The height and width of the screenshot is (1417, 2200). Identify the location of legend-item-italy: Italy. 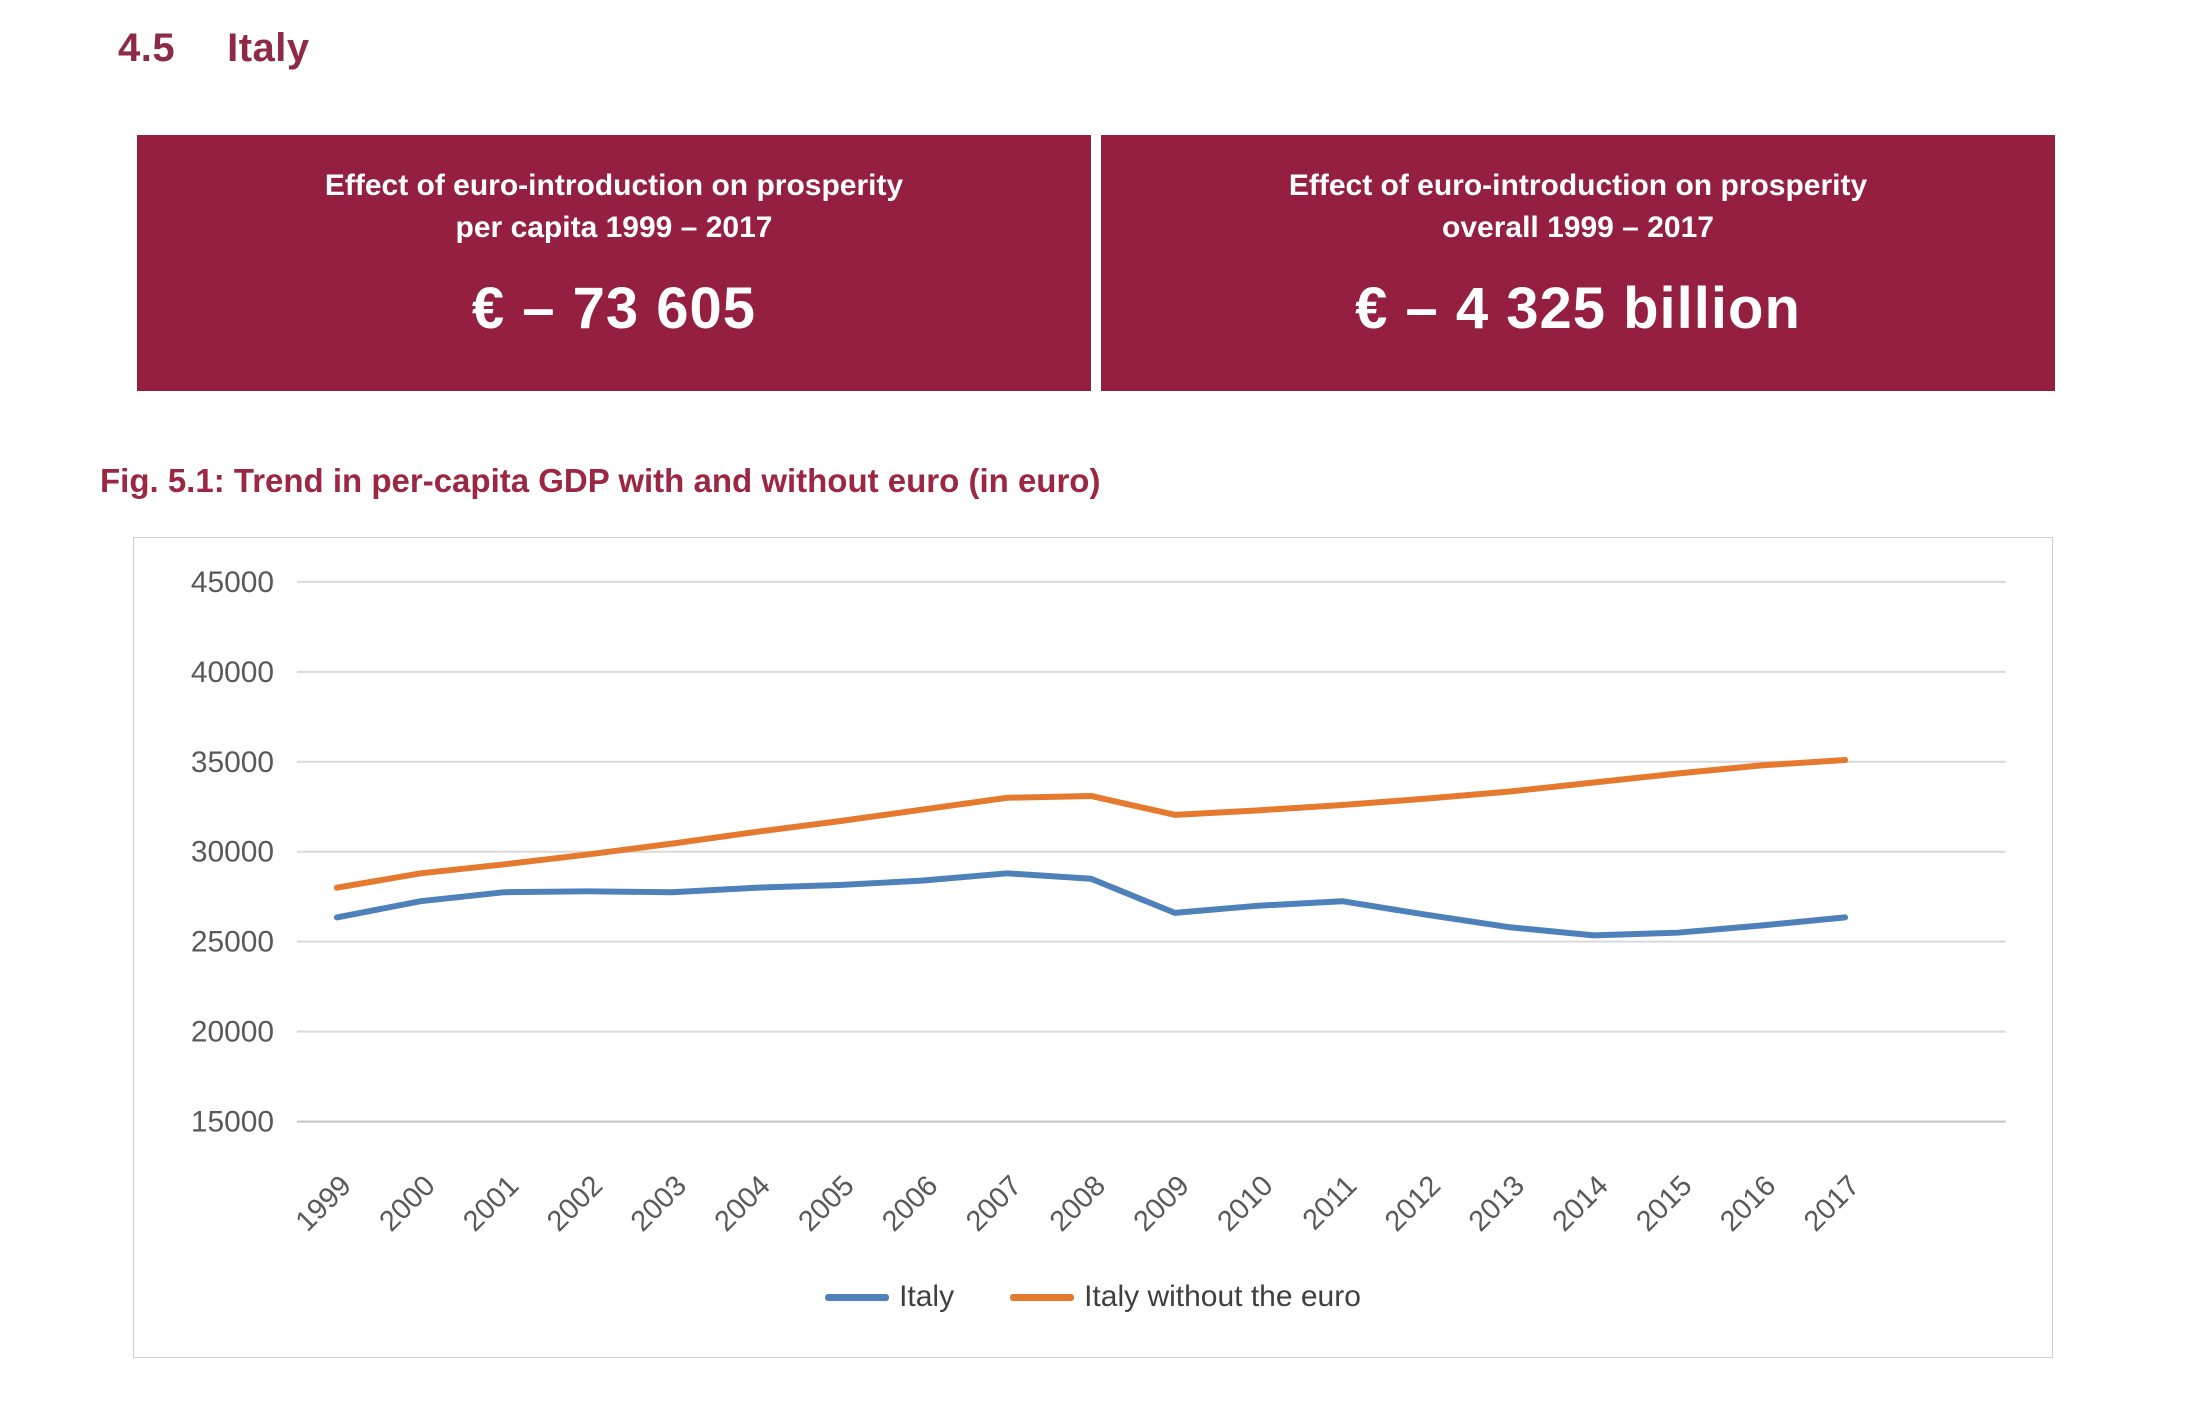
(889, 1297).